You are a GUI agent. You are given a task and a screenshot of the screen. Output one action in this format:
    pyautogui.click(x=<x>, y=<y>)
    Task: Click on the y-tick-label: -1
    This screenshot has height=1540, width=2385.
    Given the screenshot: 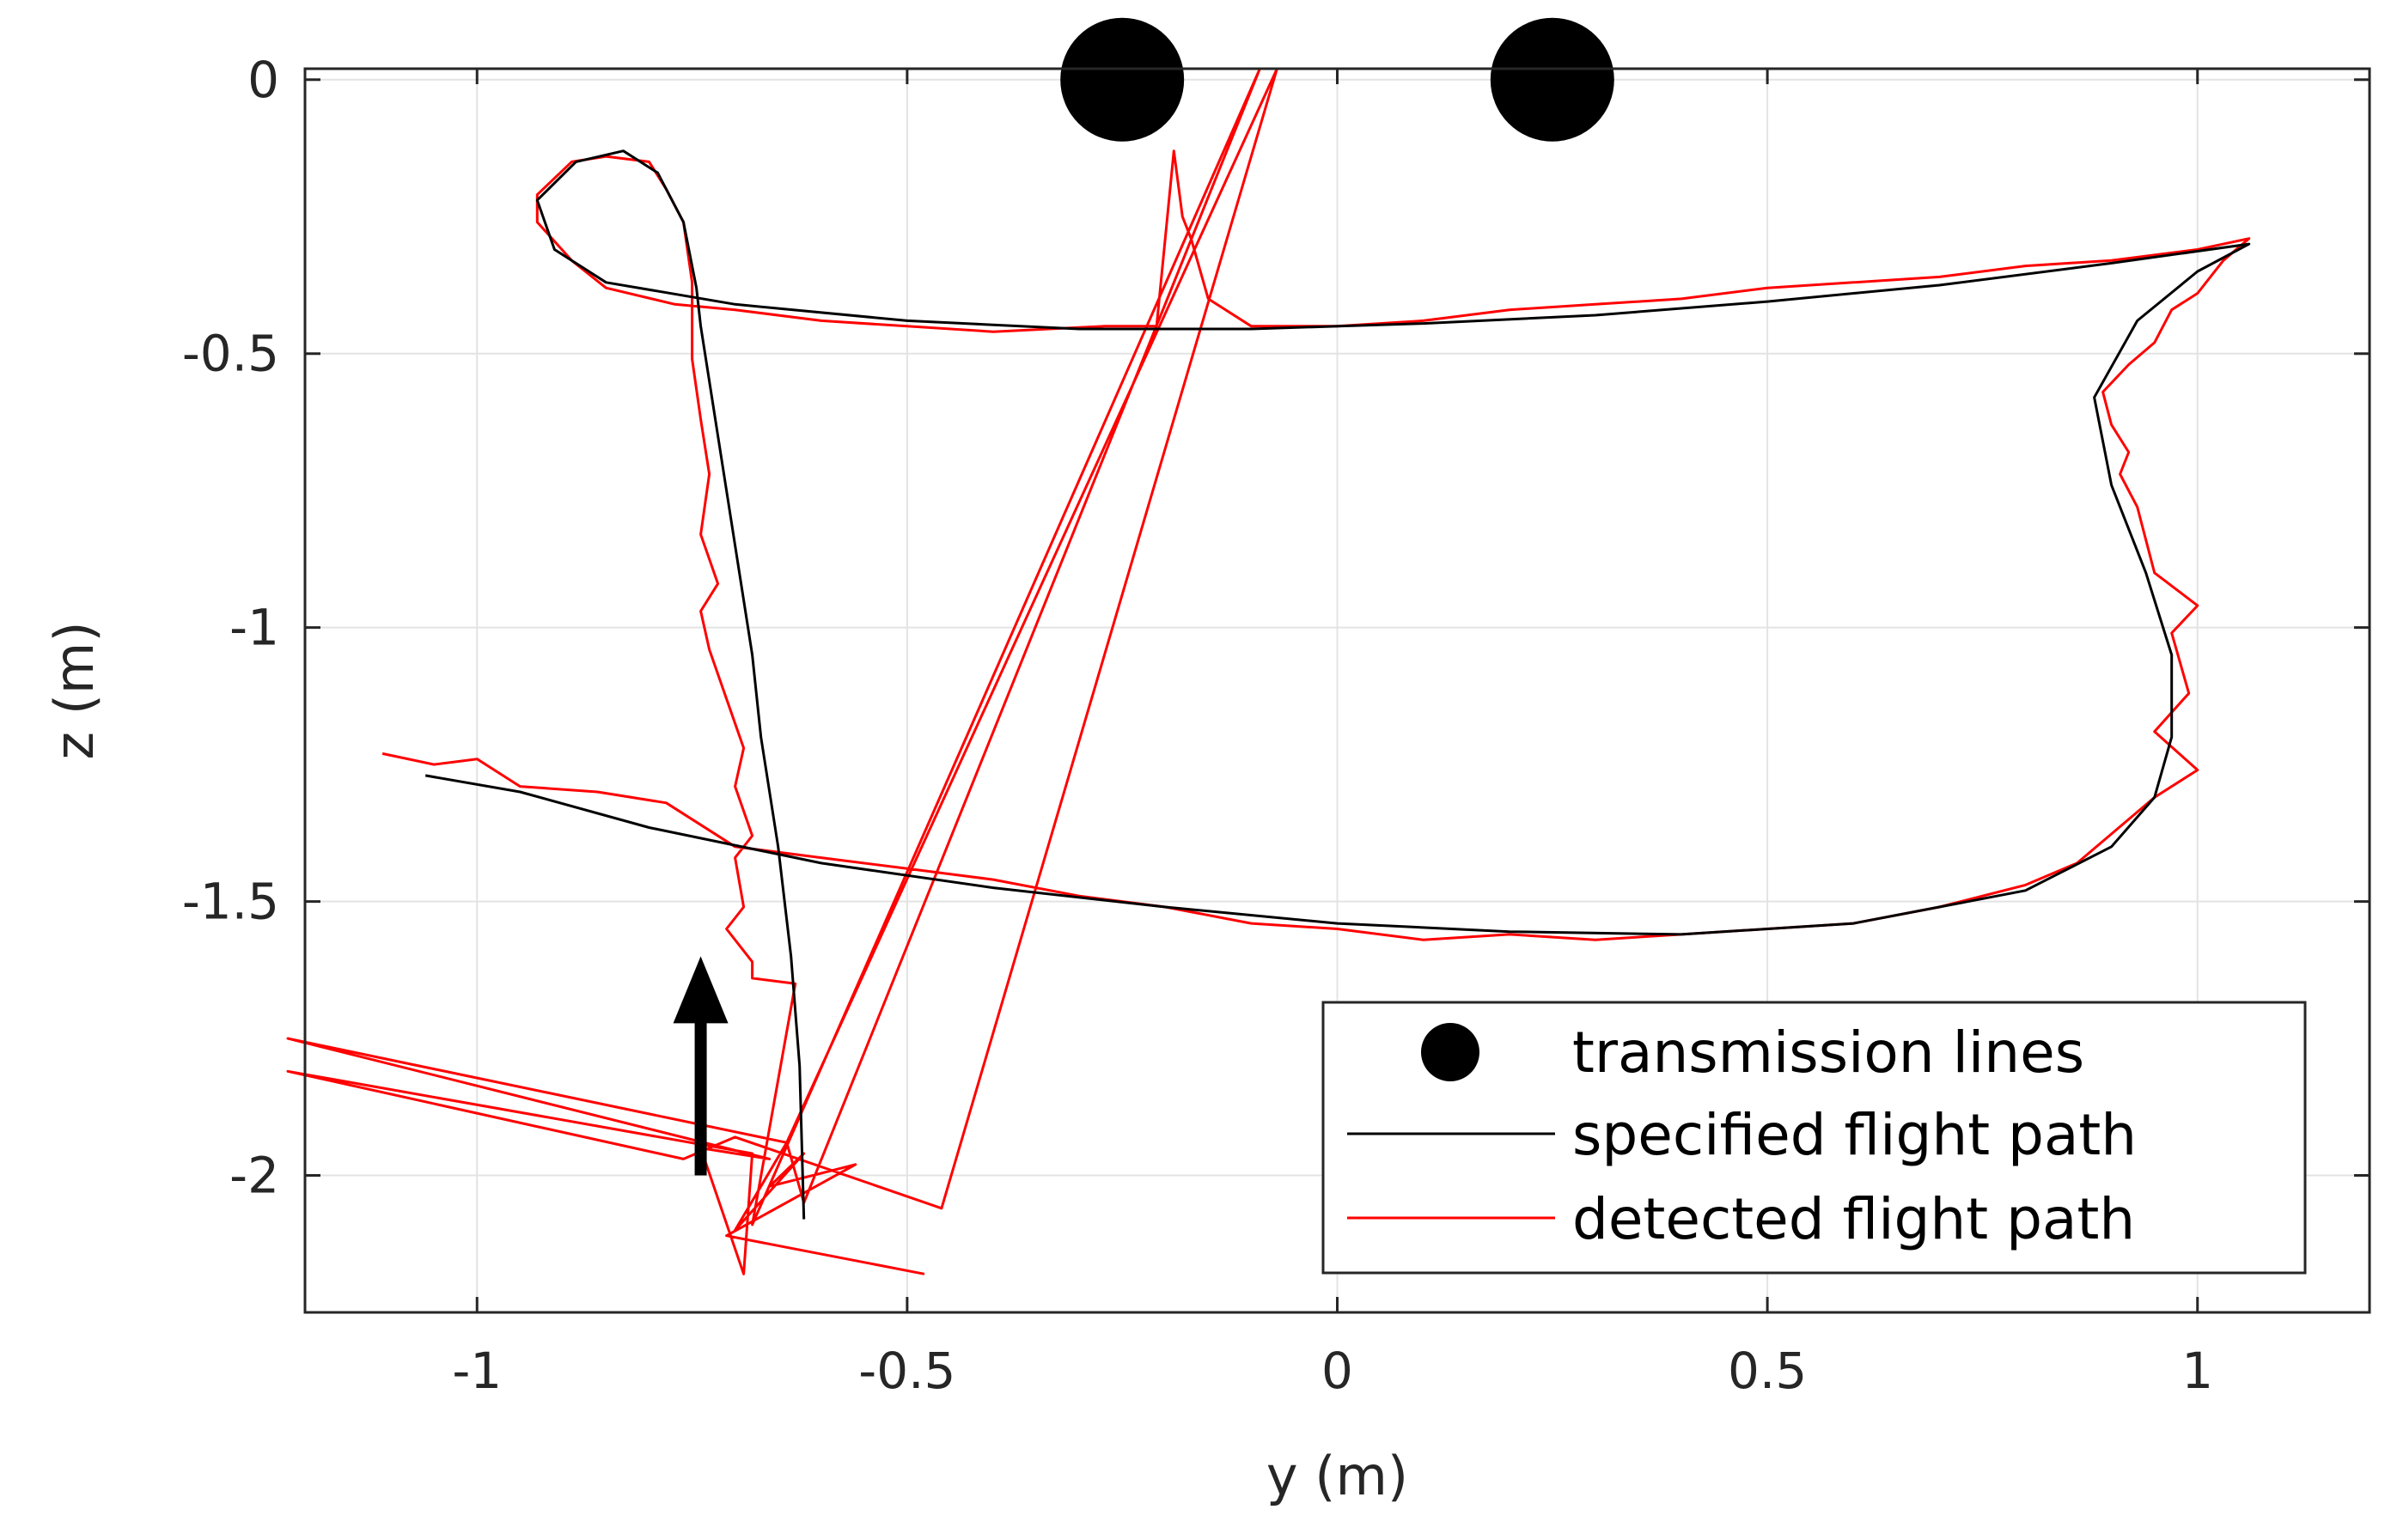 What is the action you would take?
    pyautogui.click(x=254, y=628)
    